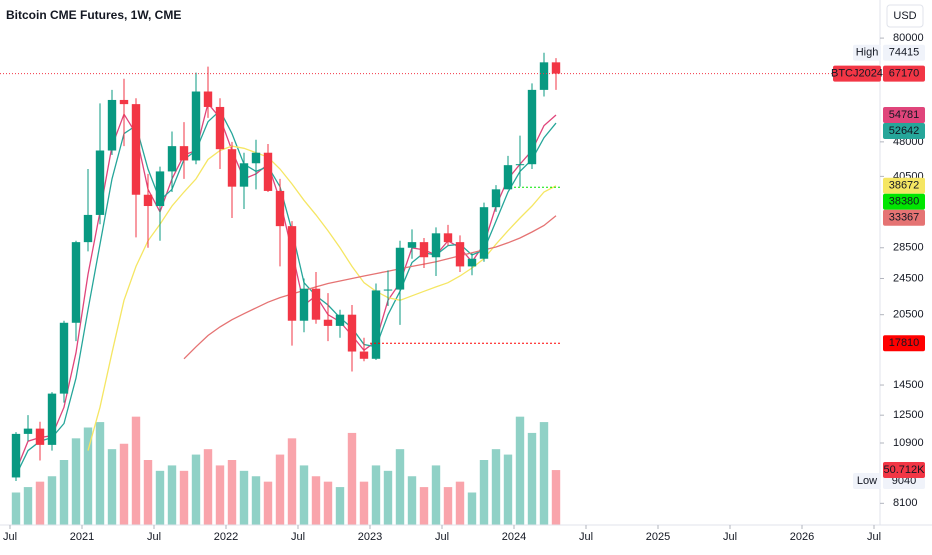 The width and height of the screenshot is (932, 555). Describe the element at coordinates (908, 315) in the screenshot. I see `y-tick-label: 20500` at that location.